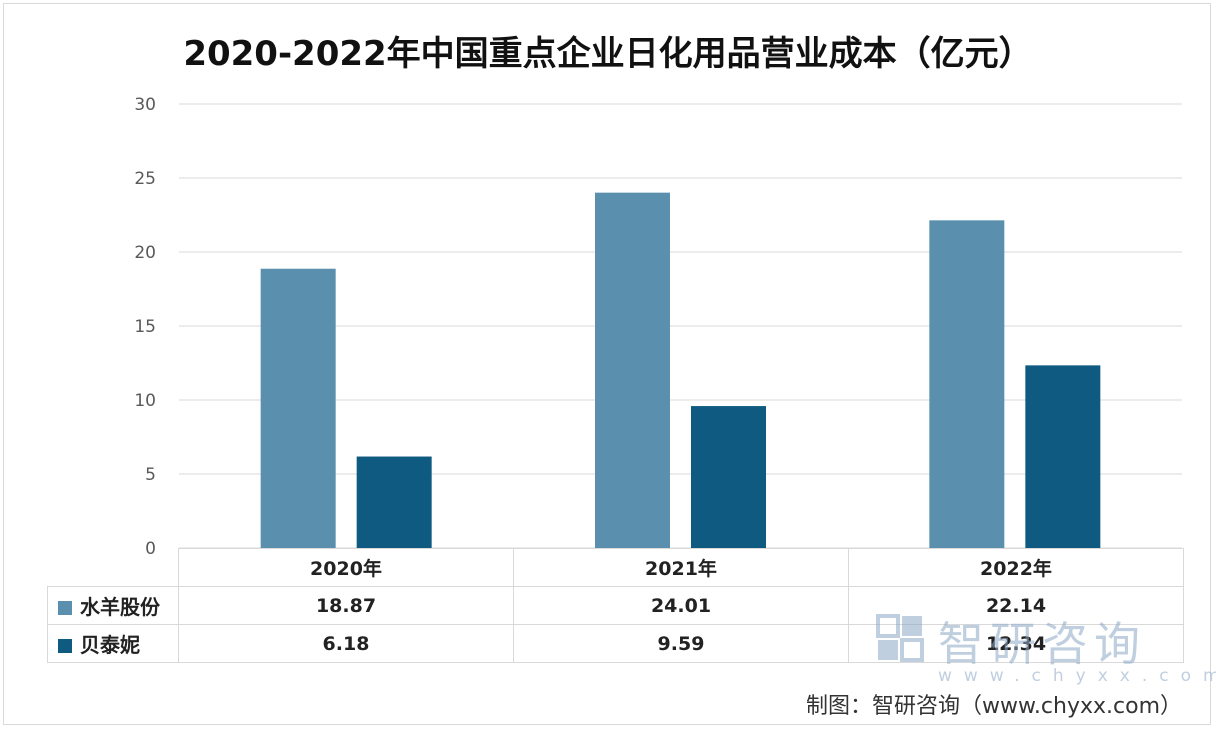  Describe the element at coordinates (145, 179) in the screenshot. I see `y-tick-label: 25` at that location.